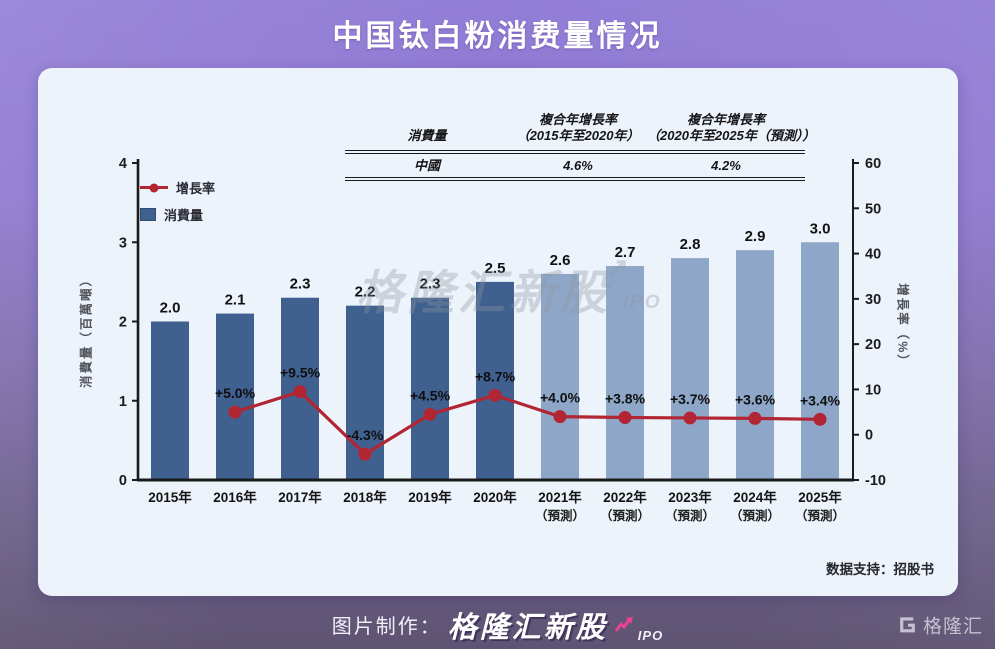 This screenshot has width=995, height=649. What do you see at coordinates (820, 228) in the screenshot?
I see `bar-value-label: 3.0` at bounding box center [820, 228].